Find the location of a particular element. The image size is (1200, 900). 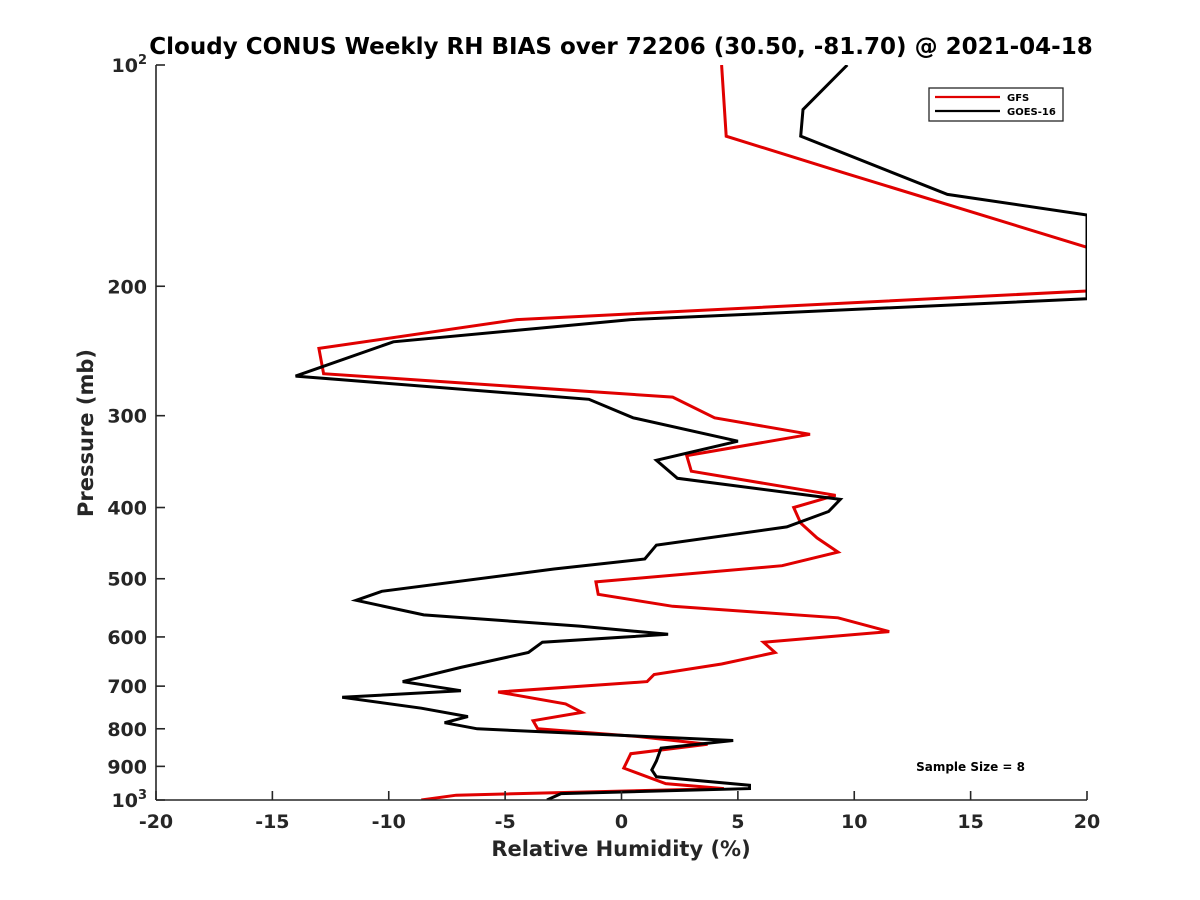

x-tick-label: 0 is located at coordinates (621, 822).